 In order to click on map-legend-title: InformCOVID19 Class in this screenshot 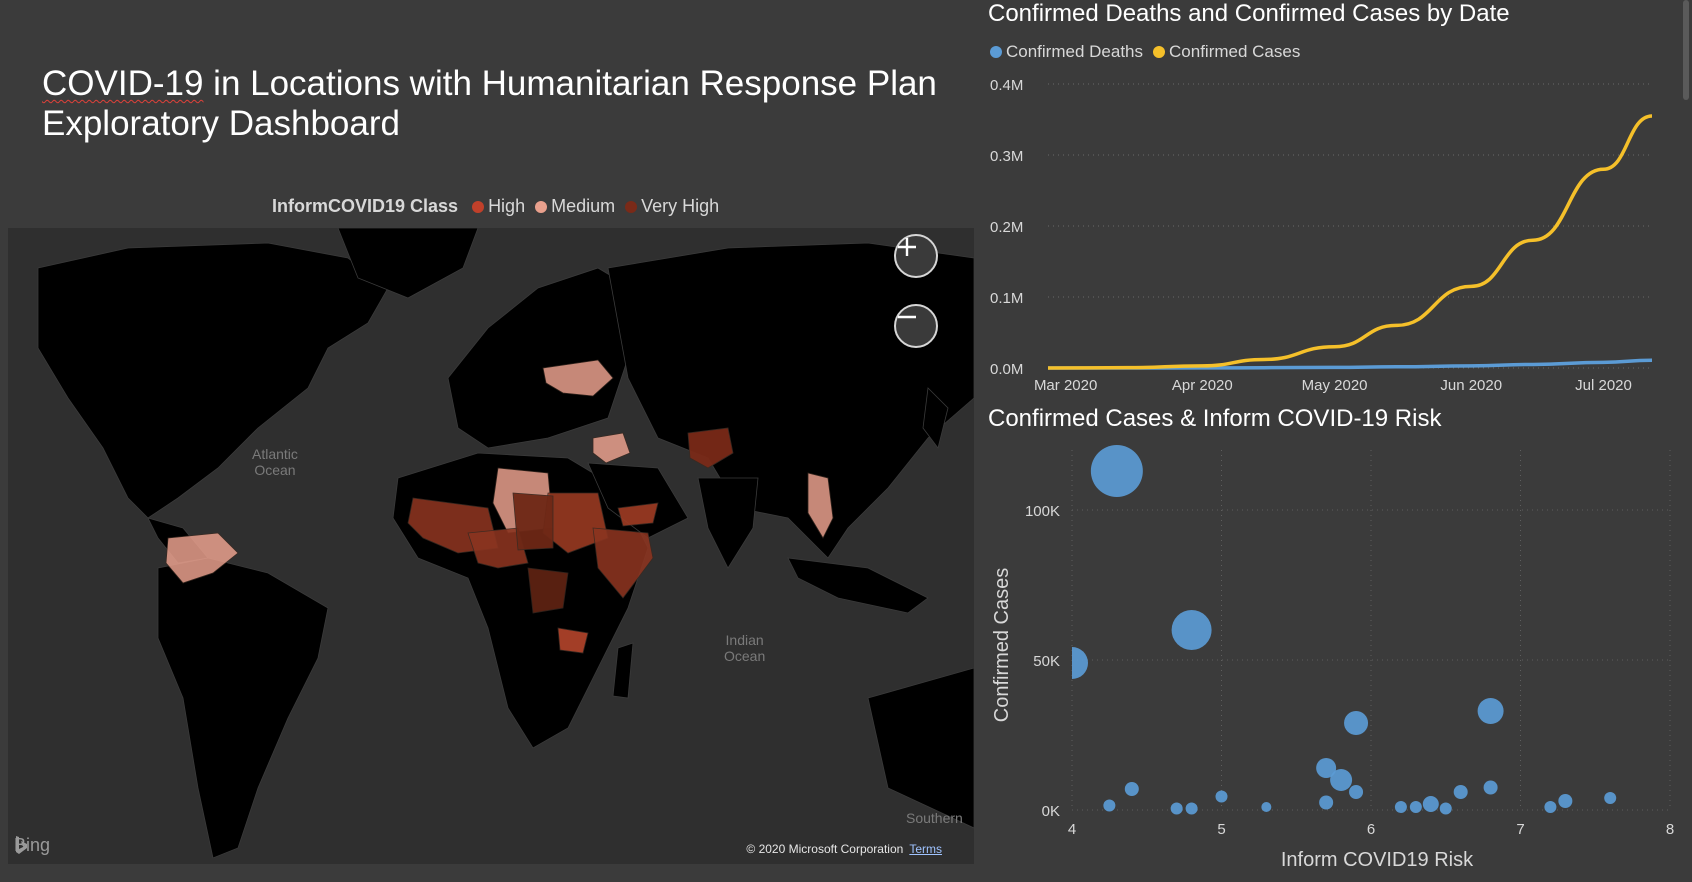, I will do `click(365, 206)`.